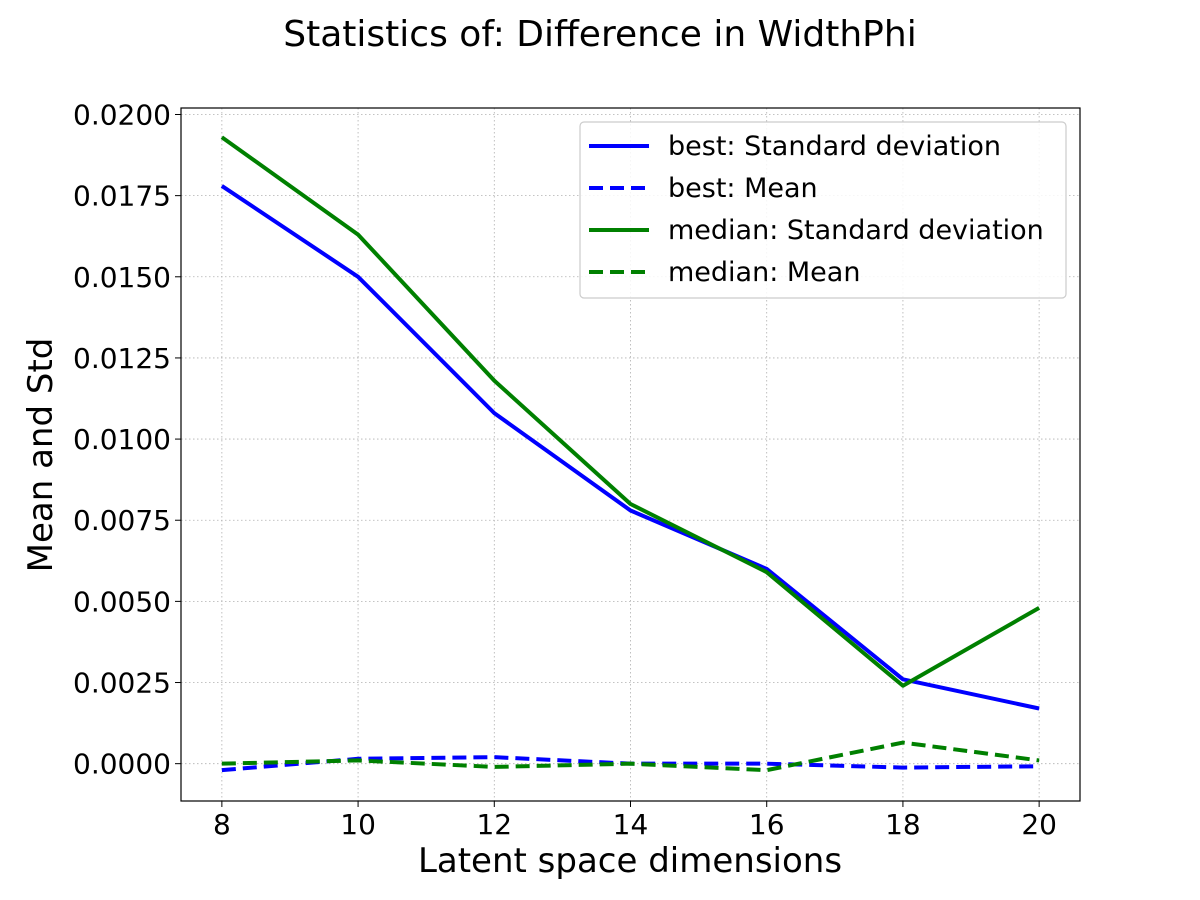 The image size is (1200, 900). Describe the element at coordinates (122, 764) in the screenshot. I see `y-tick-label: 0.0000` at that location.